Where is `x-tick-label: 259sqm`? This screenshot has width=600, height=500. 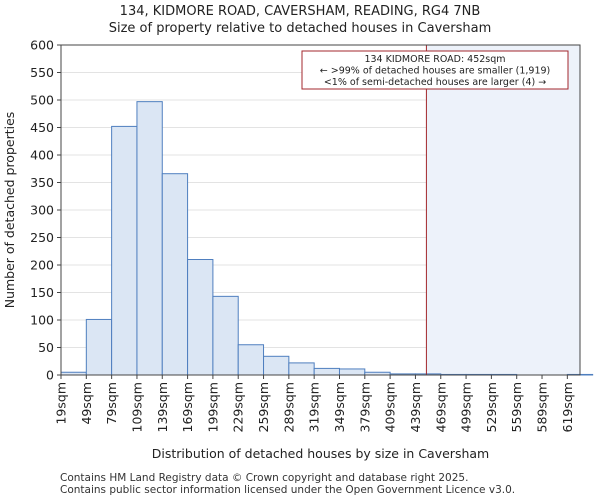
x-tick-label: 259sqm is located at coordinates (263, 407).